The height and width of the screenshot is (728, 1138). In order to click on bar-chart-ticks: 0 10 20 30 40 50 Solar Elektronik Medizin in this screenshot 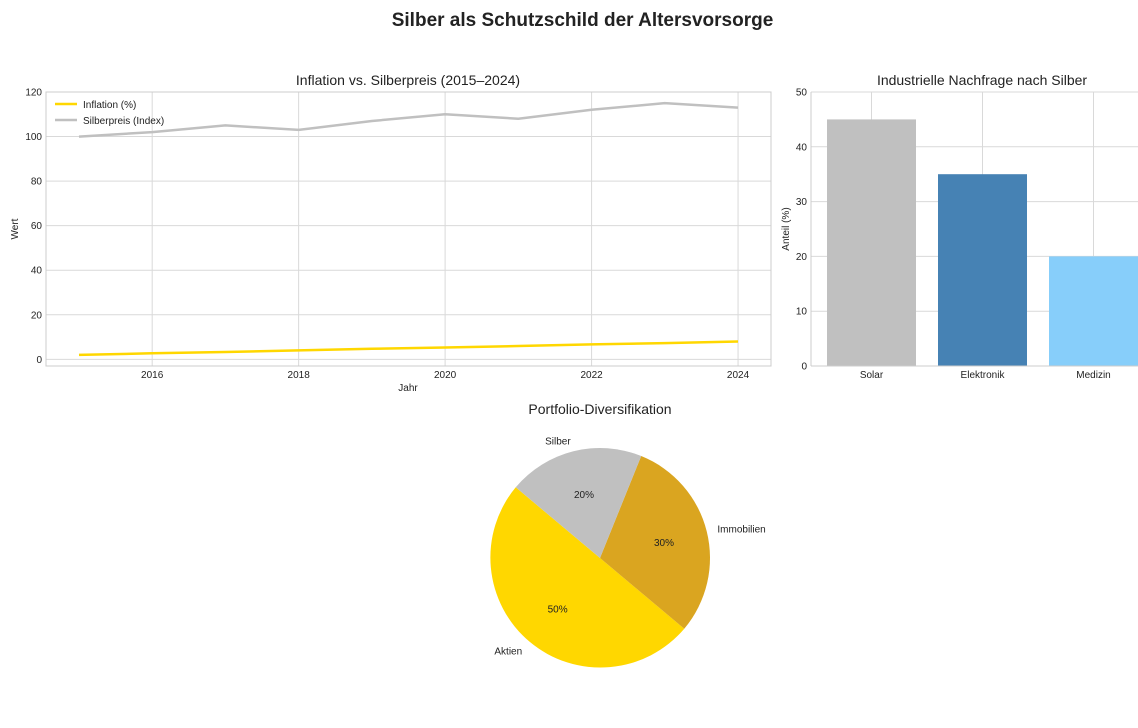, I will do `click(953, 235)`.